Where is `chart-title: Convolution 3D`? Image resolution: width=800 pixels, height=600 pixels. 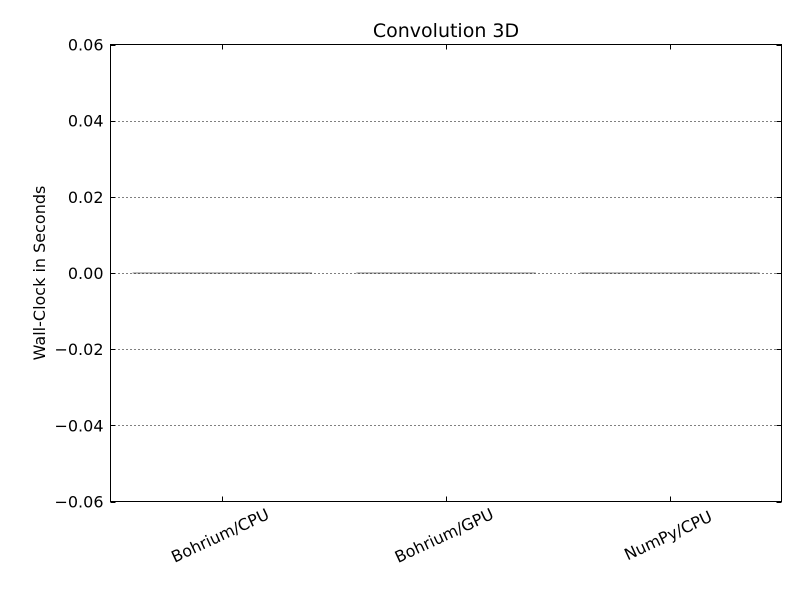
chart-title: Convolution 3D is located at coordinates (446, 31).